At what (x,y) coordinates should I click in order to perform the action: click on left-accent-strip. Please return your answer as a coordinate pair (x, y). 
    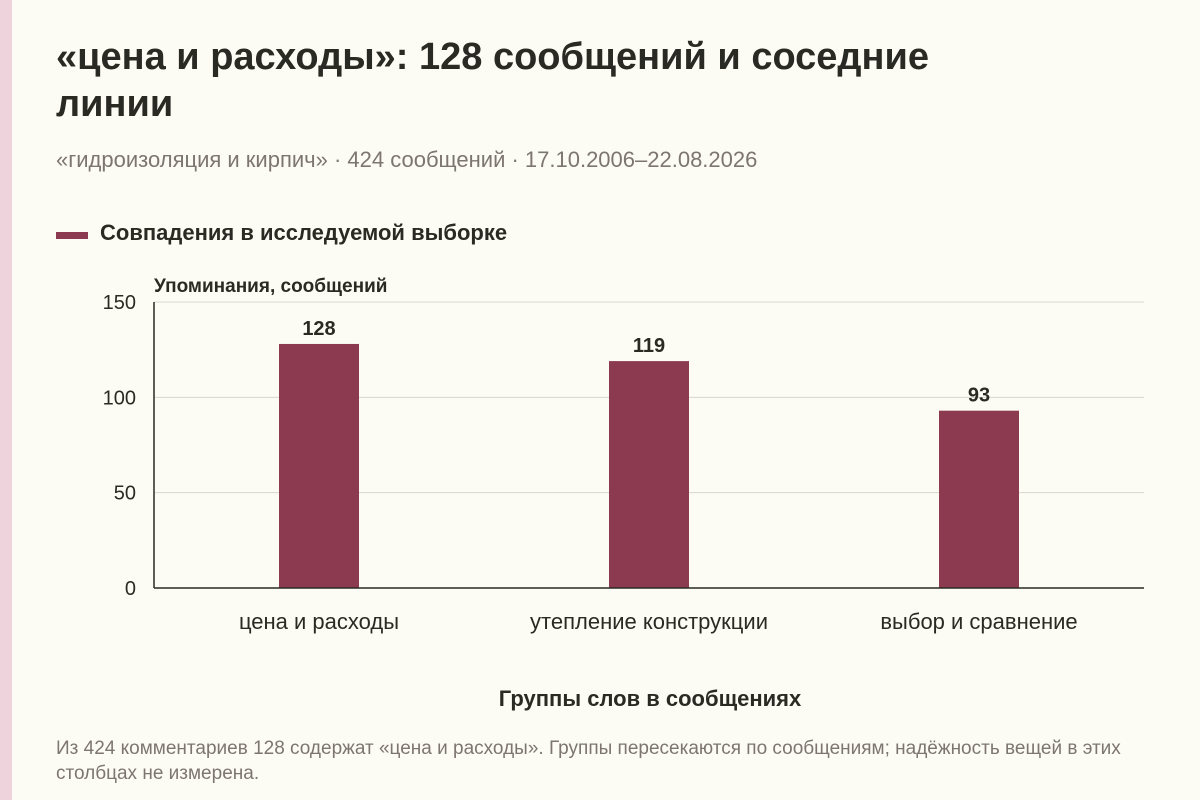
    Looking at the image, I should click on (6, 400).